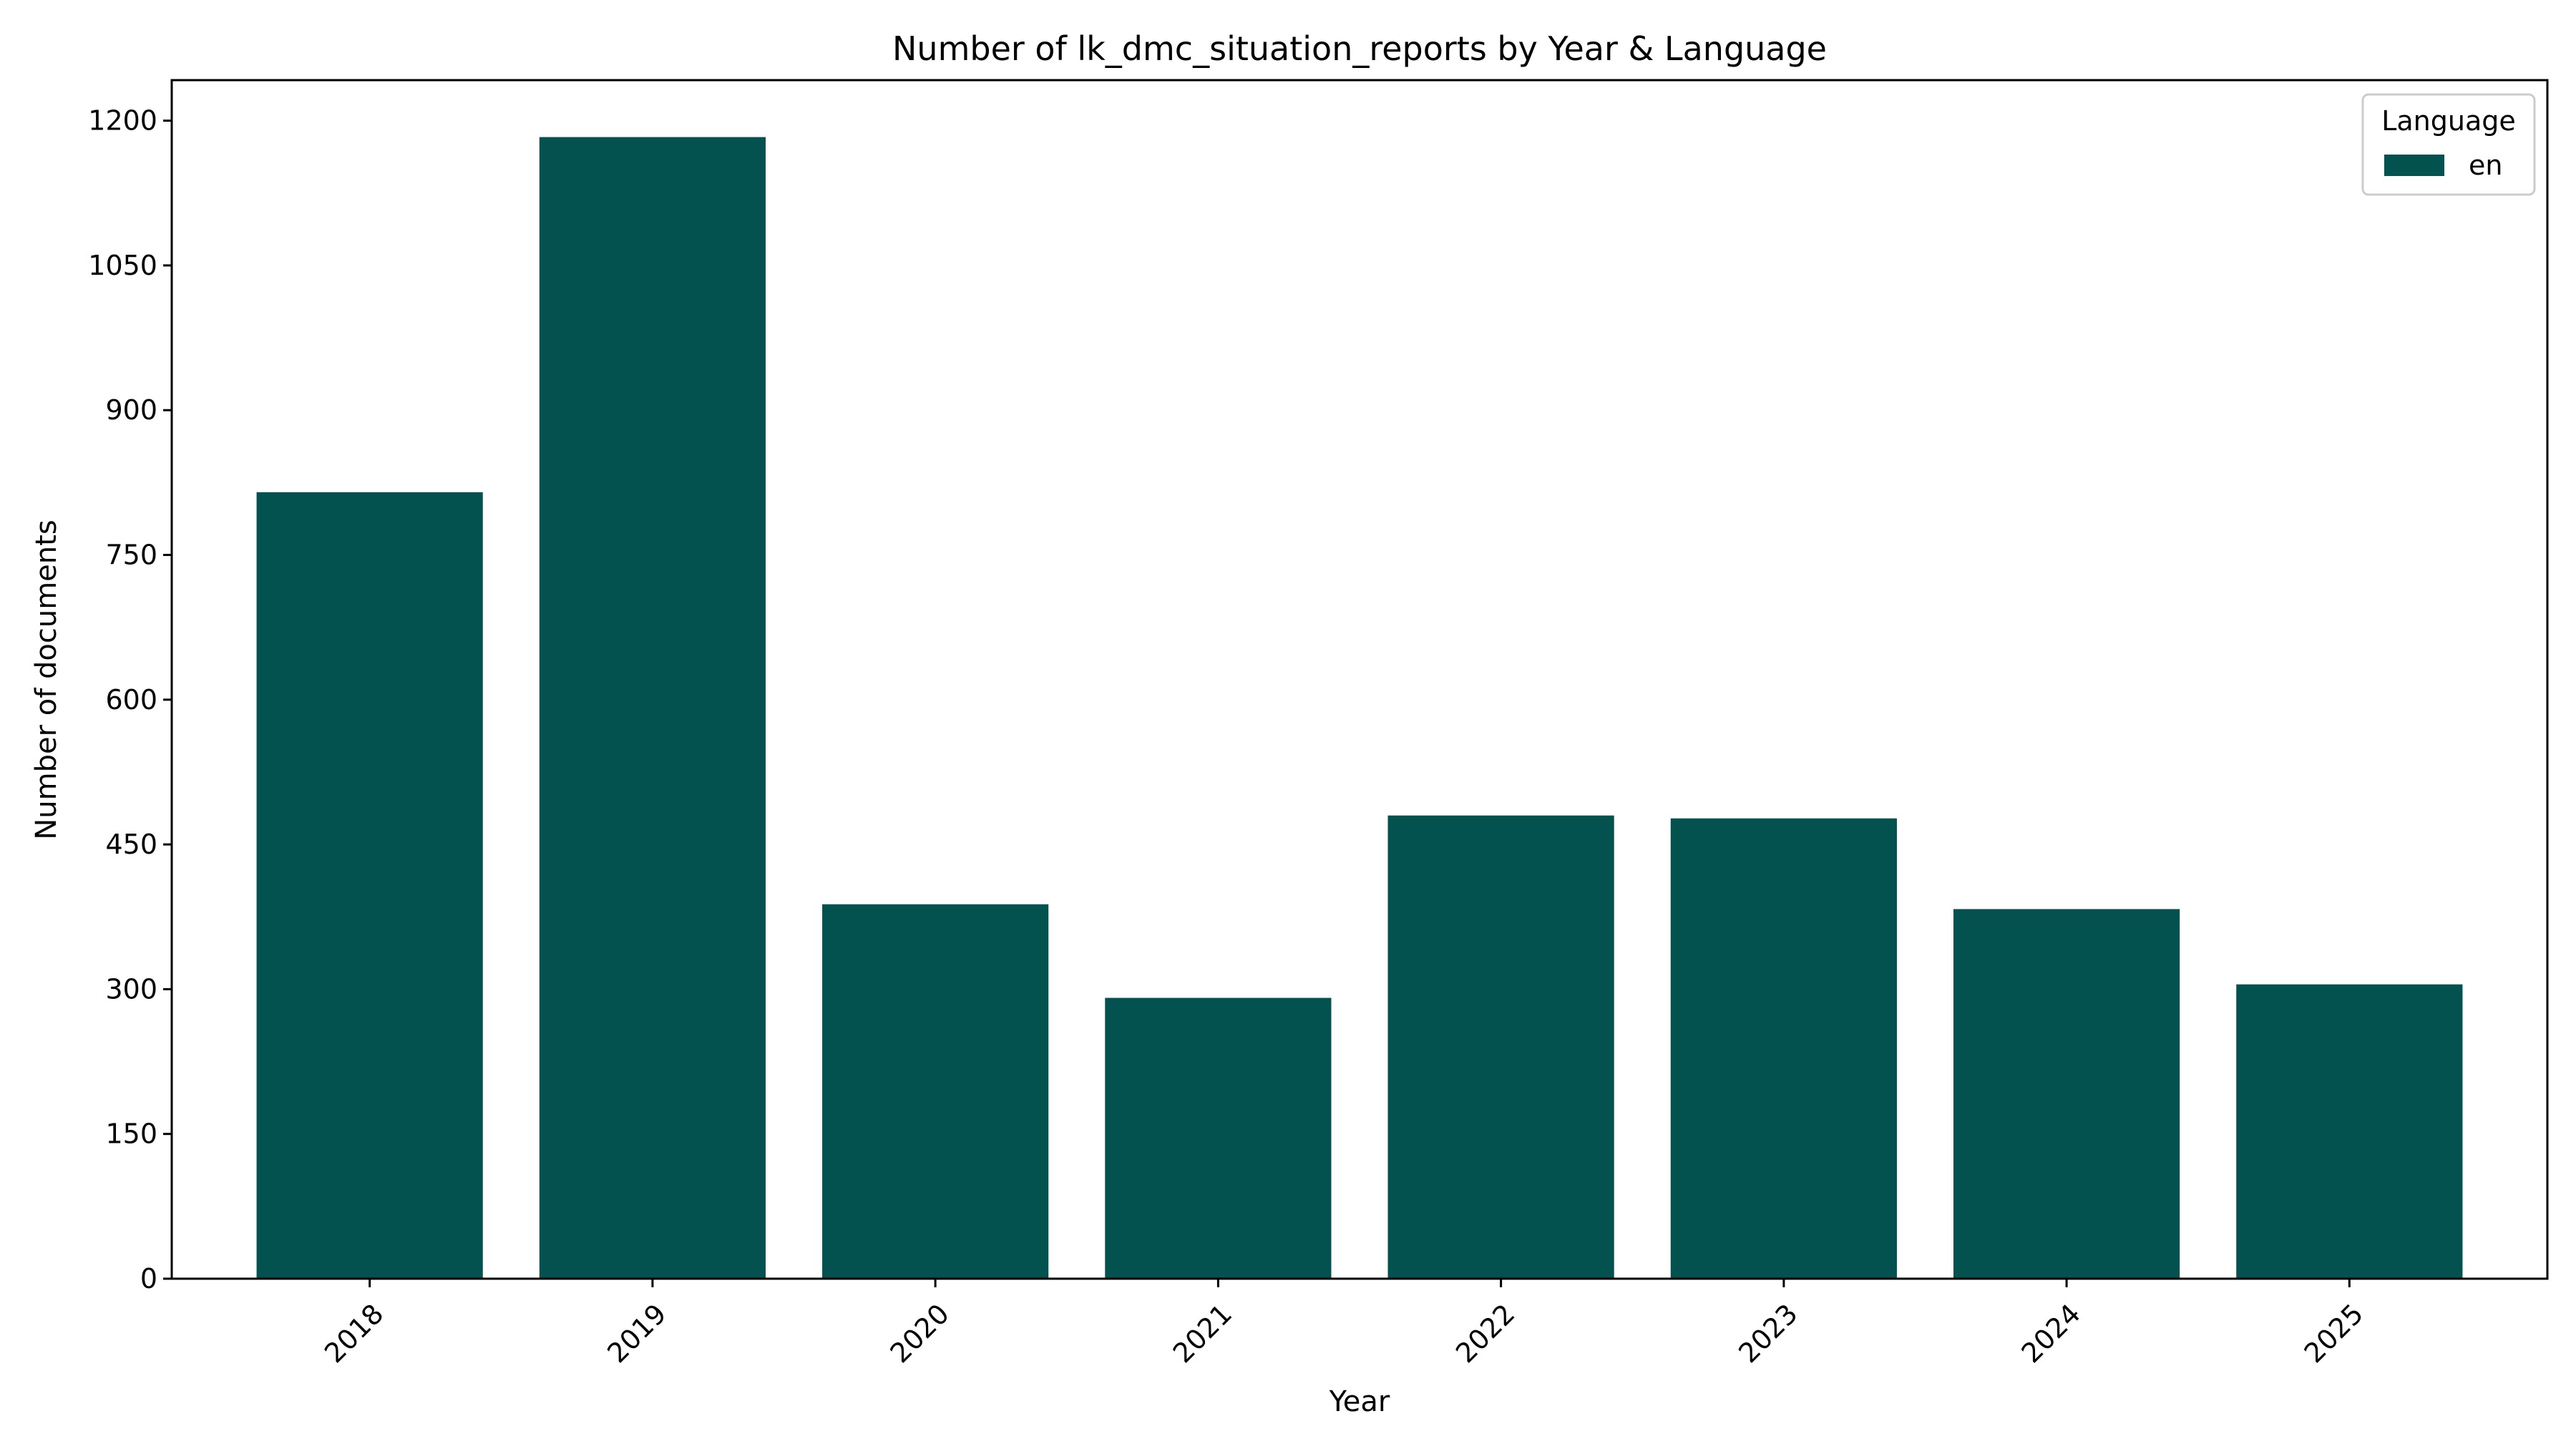 The image size is (2576, 1449). Describe the element at coordinates (2485, 165) in the screenshot. I see `legend-label-en: en` at that location.